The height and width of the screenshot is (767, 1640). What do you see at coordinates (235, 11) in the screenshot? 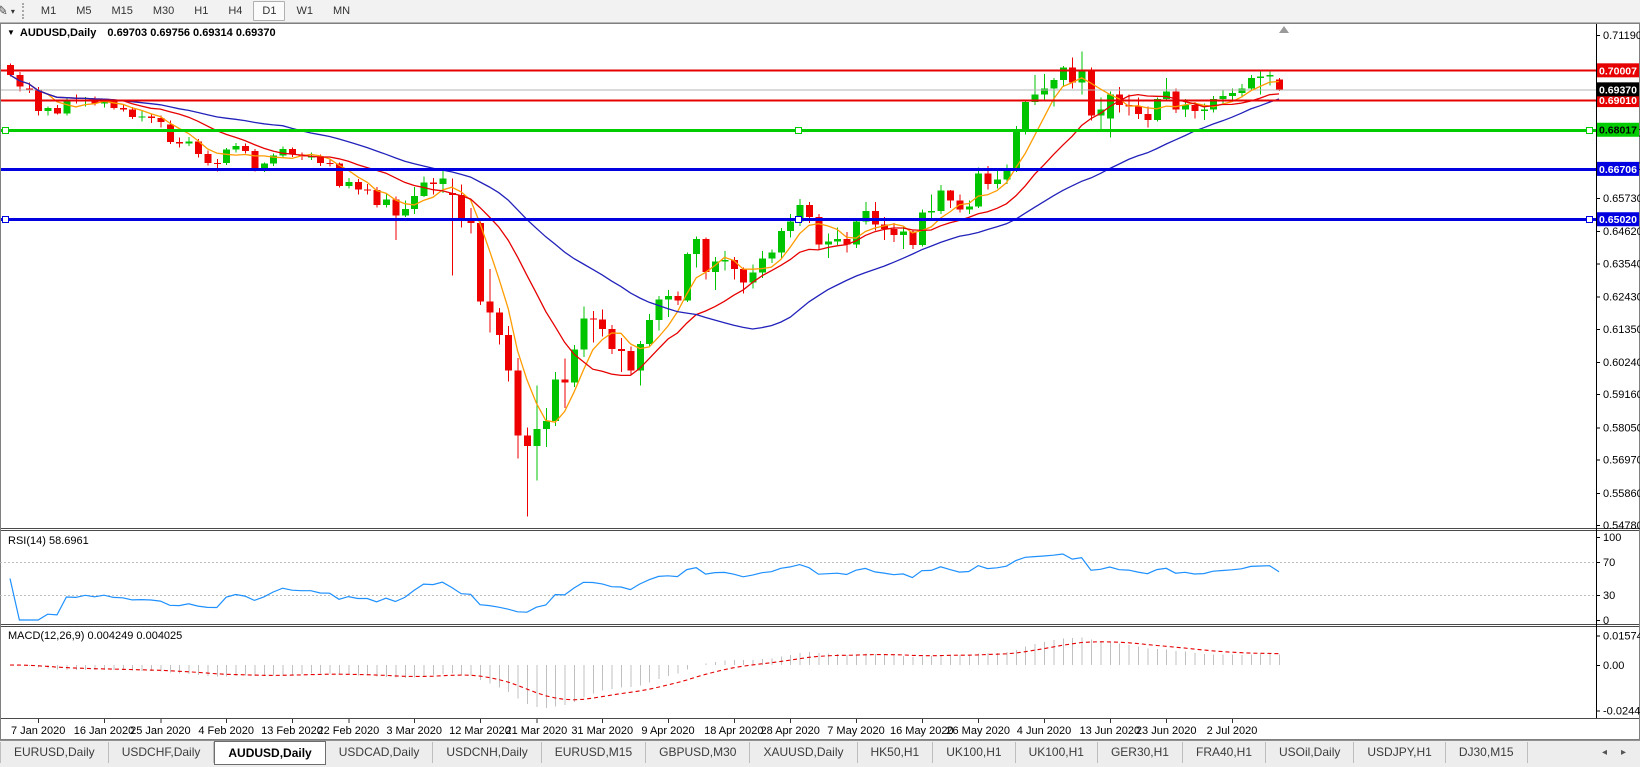
I see `timeframe-button-H4: H4` at bounding box center [235, 11].